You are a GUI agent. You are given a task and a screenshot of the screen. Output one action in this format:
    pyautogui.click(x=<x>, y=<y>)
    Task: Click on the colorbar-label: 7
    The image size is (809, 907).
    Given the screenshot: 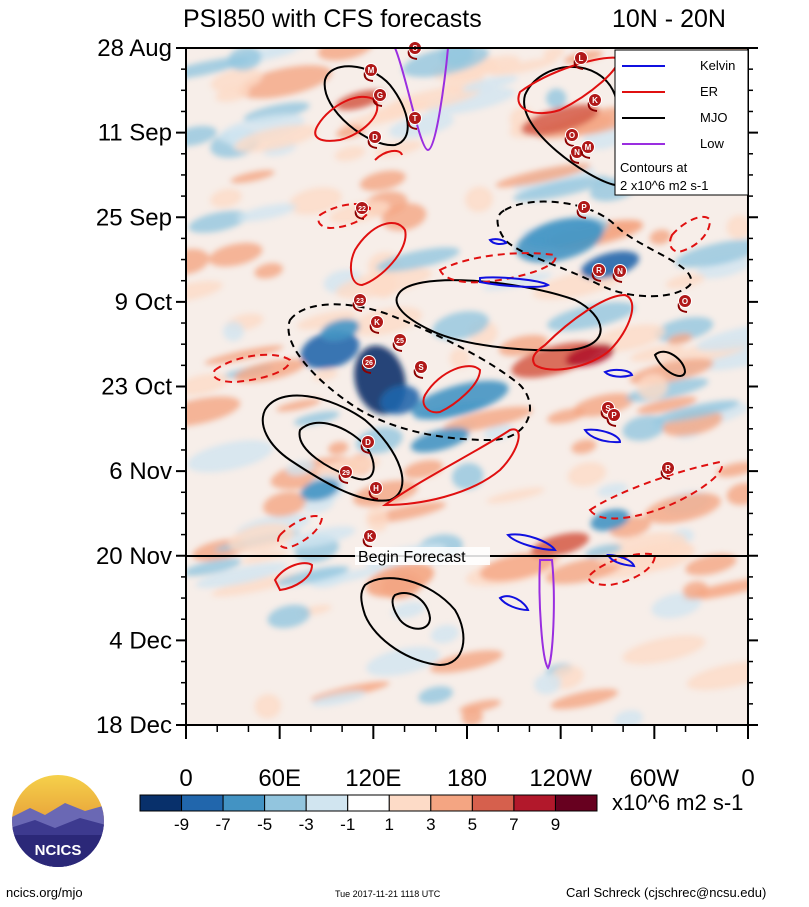 What is the action you would take?
    pyautogui.click(x=513, y=824)
    